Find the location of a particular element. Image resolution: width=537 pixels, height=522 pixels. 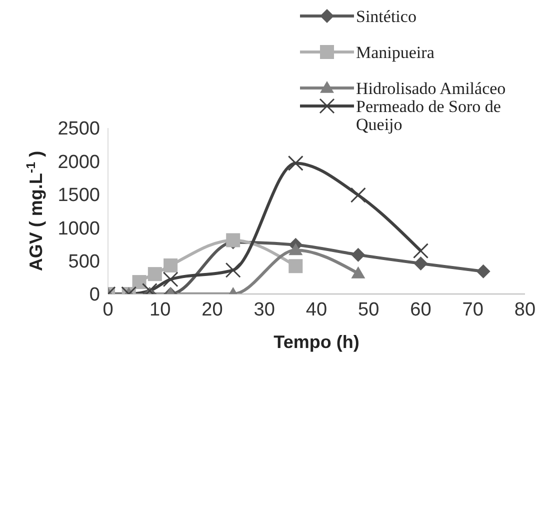

x-axis-title: Tempo (h) is located at coordinates (317, 342).